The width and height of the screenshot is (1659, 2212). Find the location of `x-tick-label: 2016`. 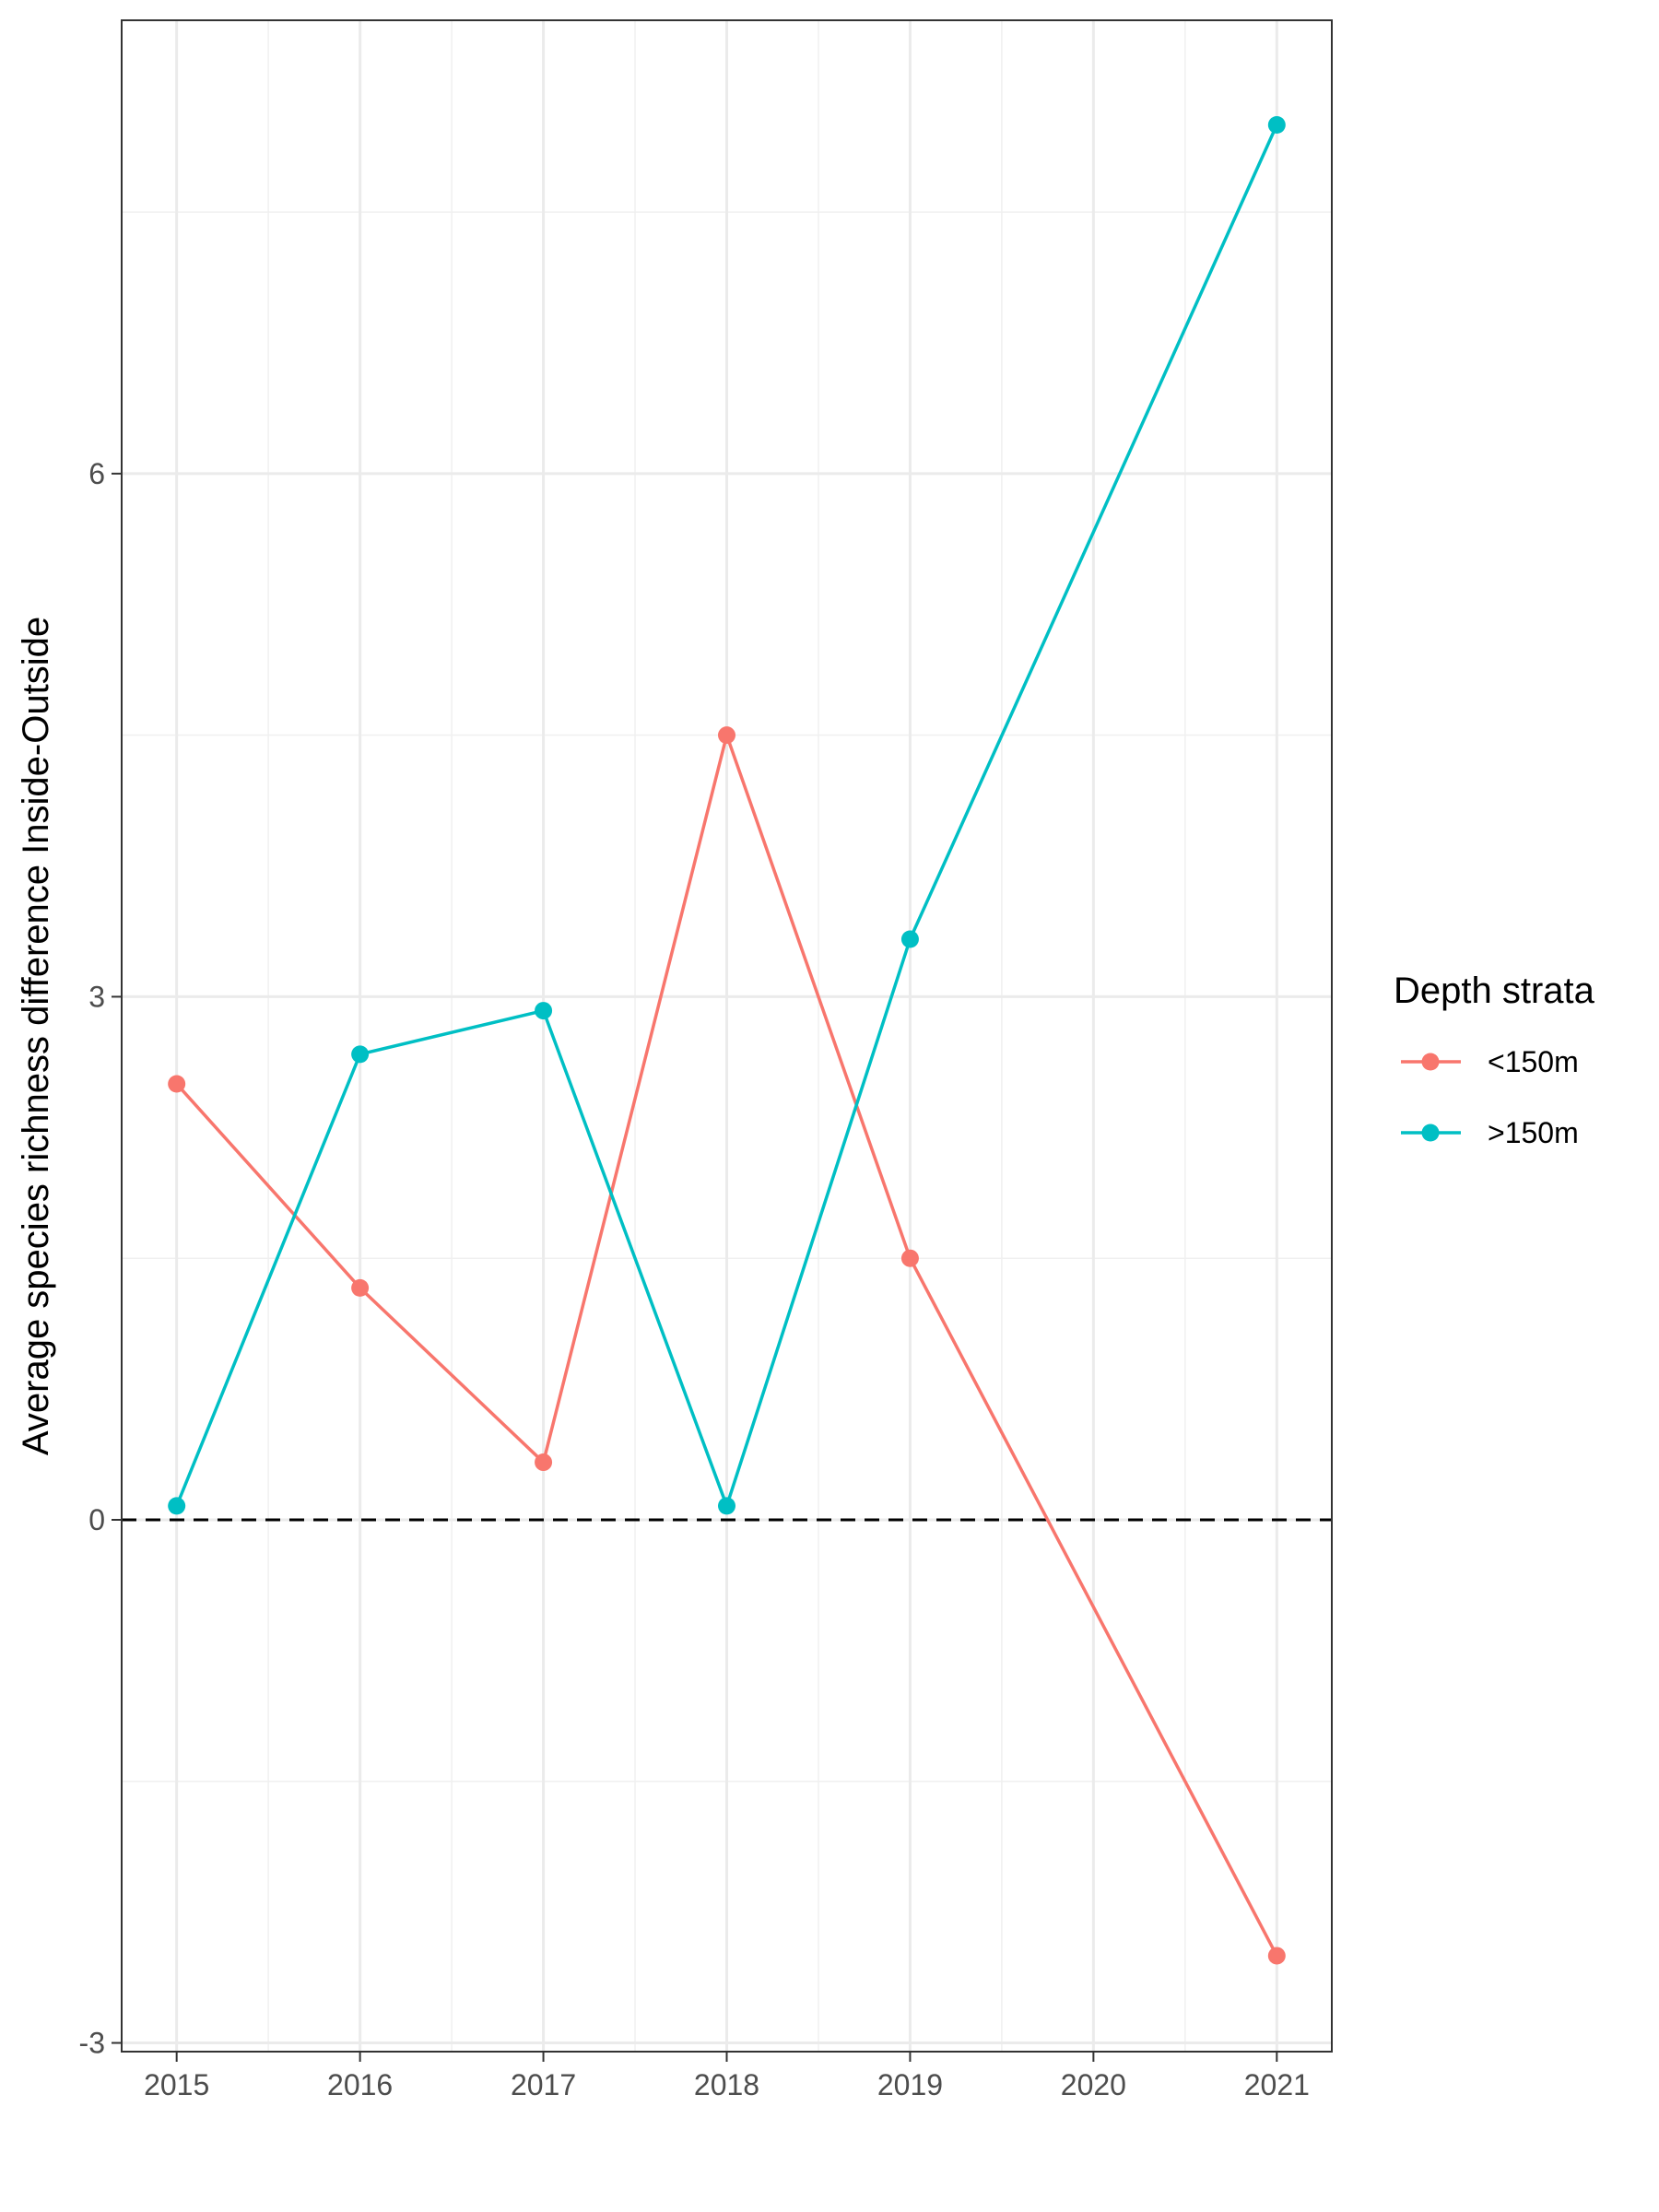

x-tick-label: 2016 is located at coordinates (360, 2084).